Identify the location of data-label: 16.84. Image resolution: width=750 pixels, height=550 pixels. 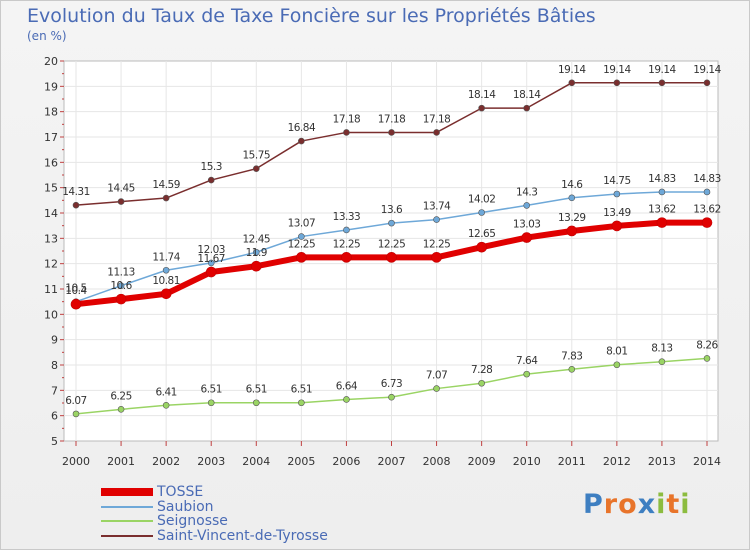
(302, 128).